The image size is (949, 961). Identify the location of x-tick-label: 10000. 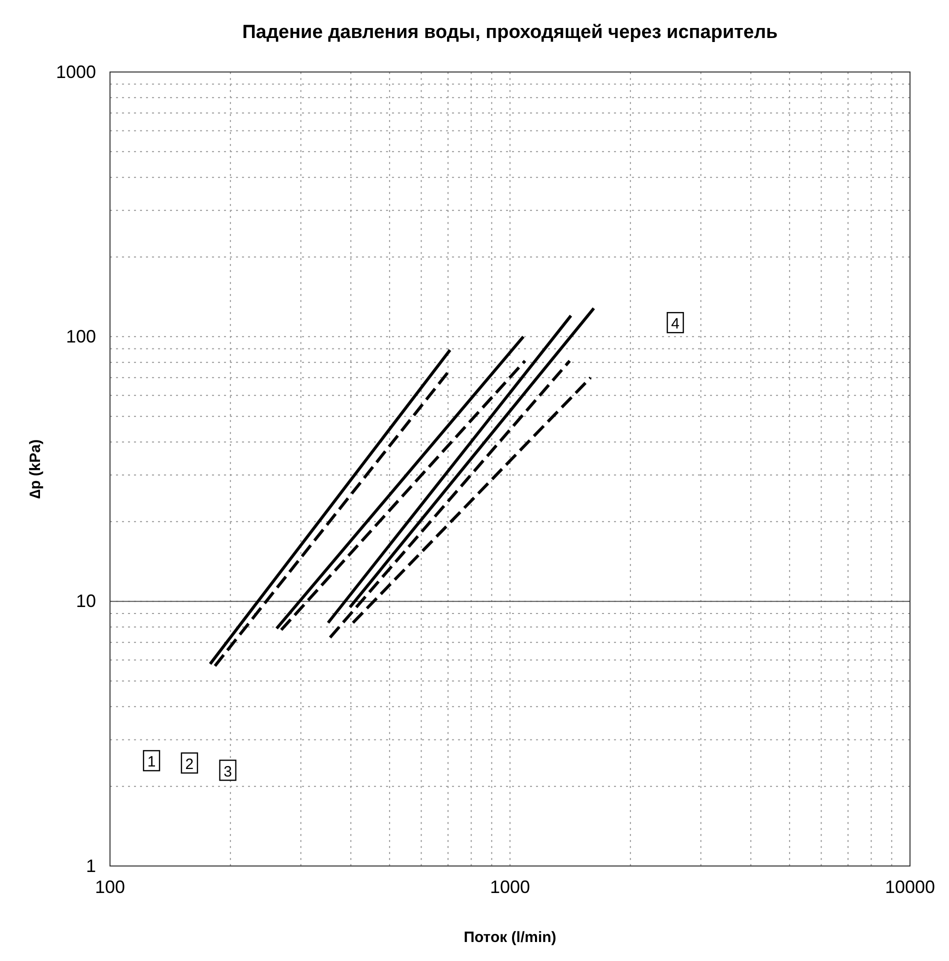
(910, 886).